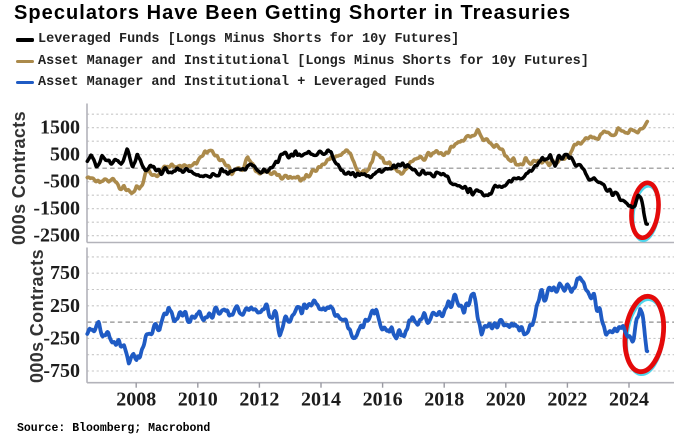 This screenshot has height=443, width=680. Describe the element at coordinates (65, 306) in the screenshot. I see `svg-text: 250` at that location.